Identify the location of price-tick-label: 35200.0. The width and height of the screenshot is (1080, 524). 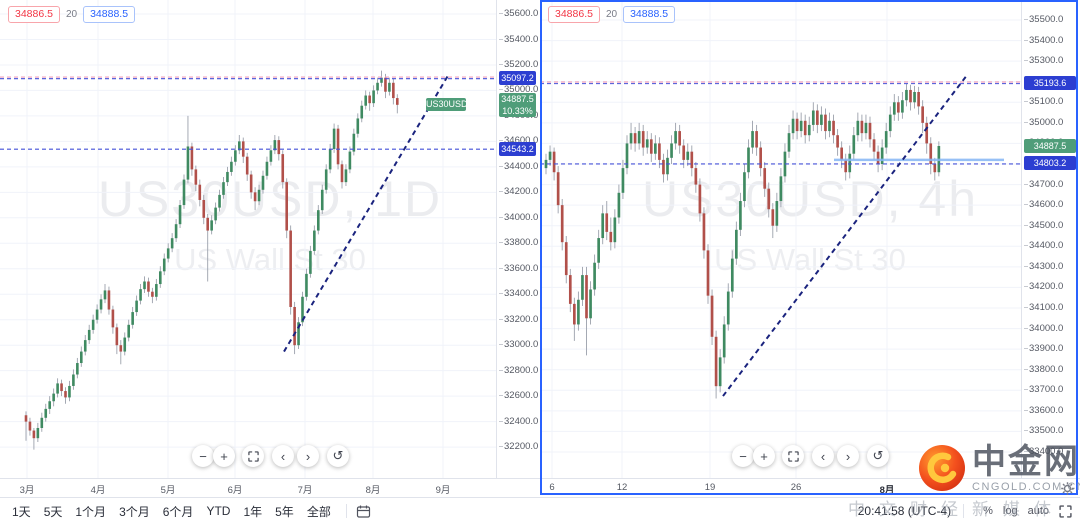
(518, 64).